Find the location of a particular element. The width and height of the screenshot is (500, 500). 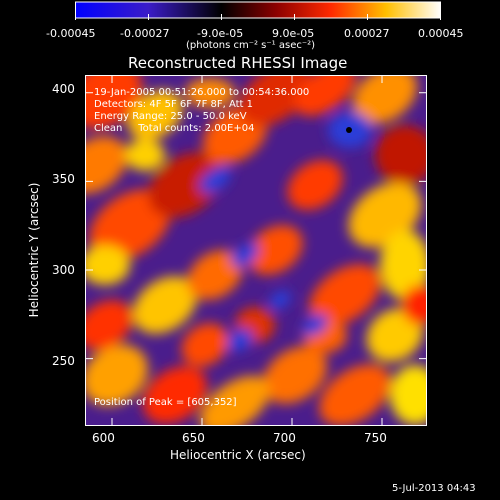

colorbar-tick-label: 0.00045 is located at coordinates (441, 33).